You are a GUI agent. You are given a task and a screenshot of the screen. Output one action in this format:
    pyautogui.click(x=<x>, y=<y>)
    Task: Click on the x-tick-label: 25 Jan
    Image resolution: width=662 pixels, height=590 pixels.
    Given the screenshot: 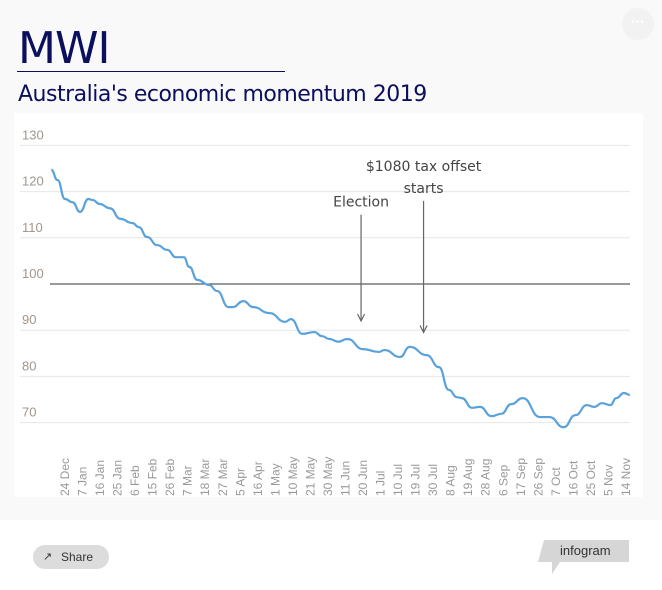 What is the action you would take?
    pyautogui.click(x=118, y=478)
    